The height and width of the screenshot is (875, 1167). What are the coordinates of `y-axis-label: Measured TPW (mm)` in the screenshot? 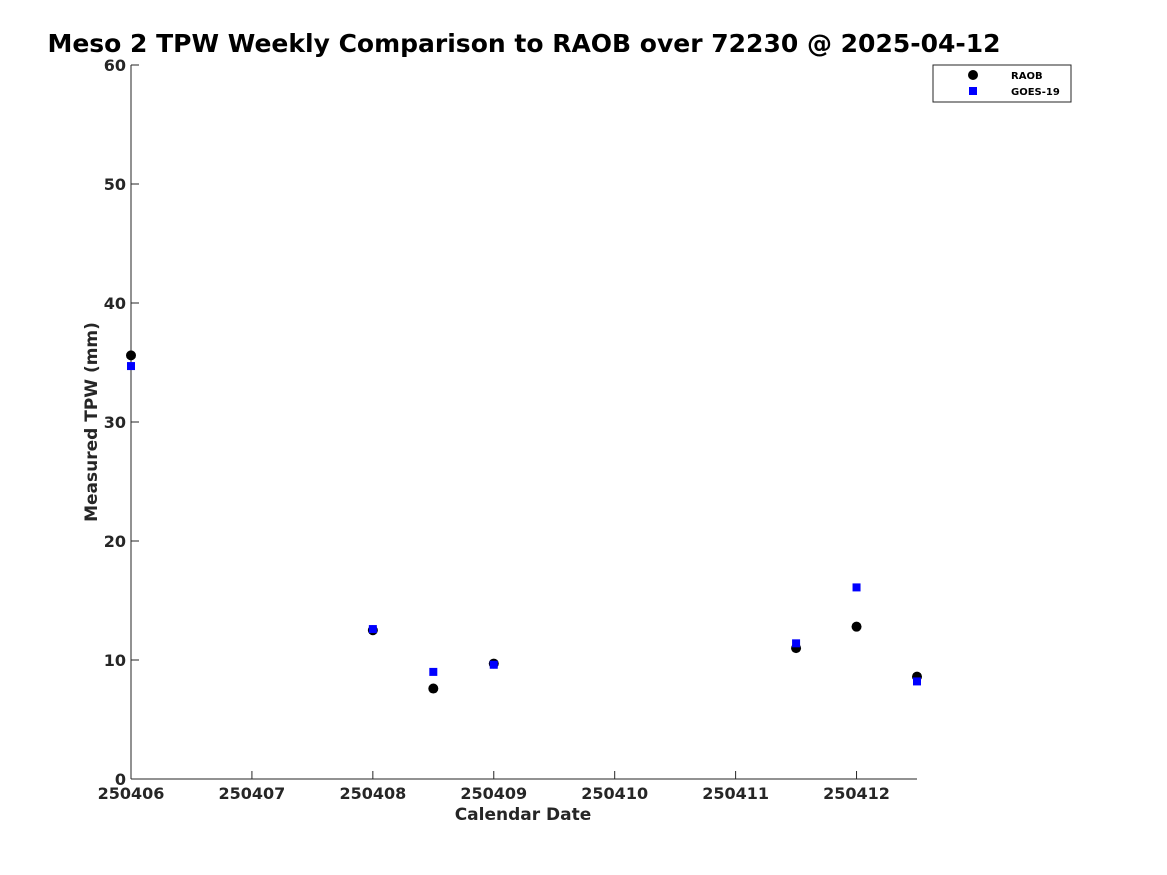 It's located at (92, 422).